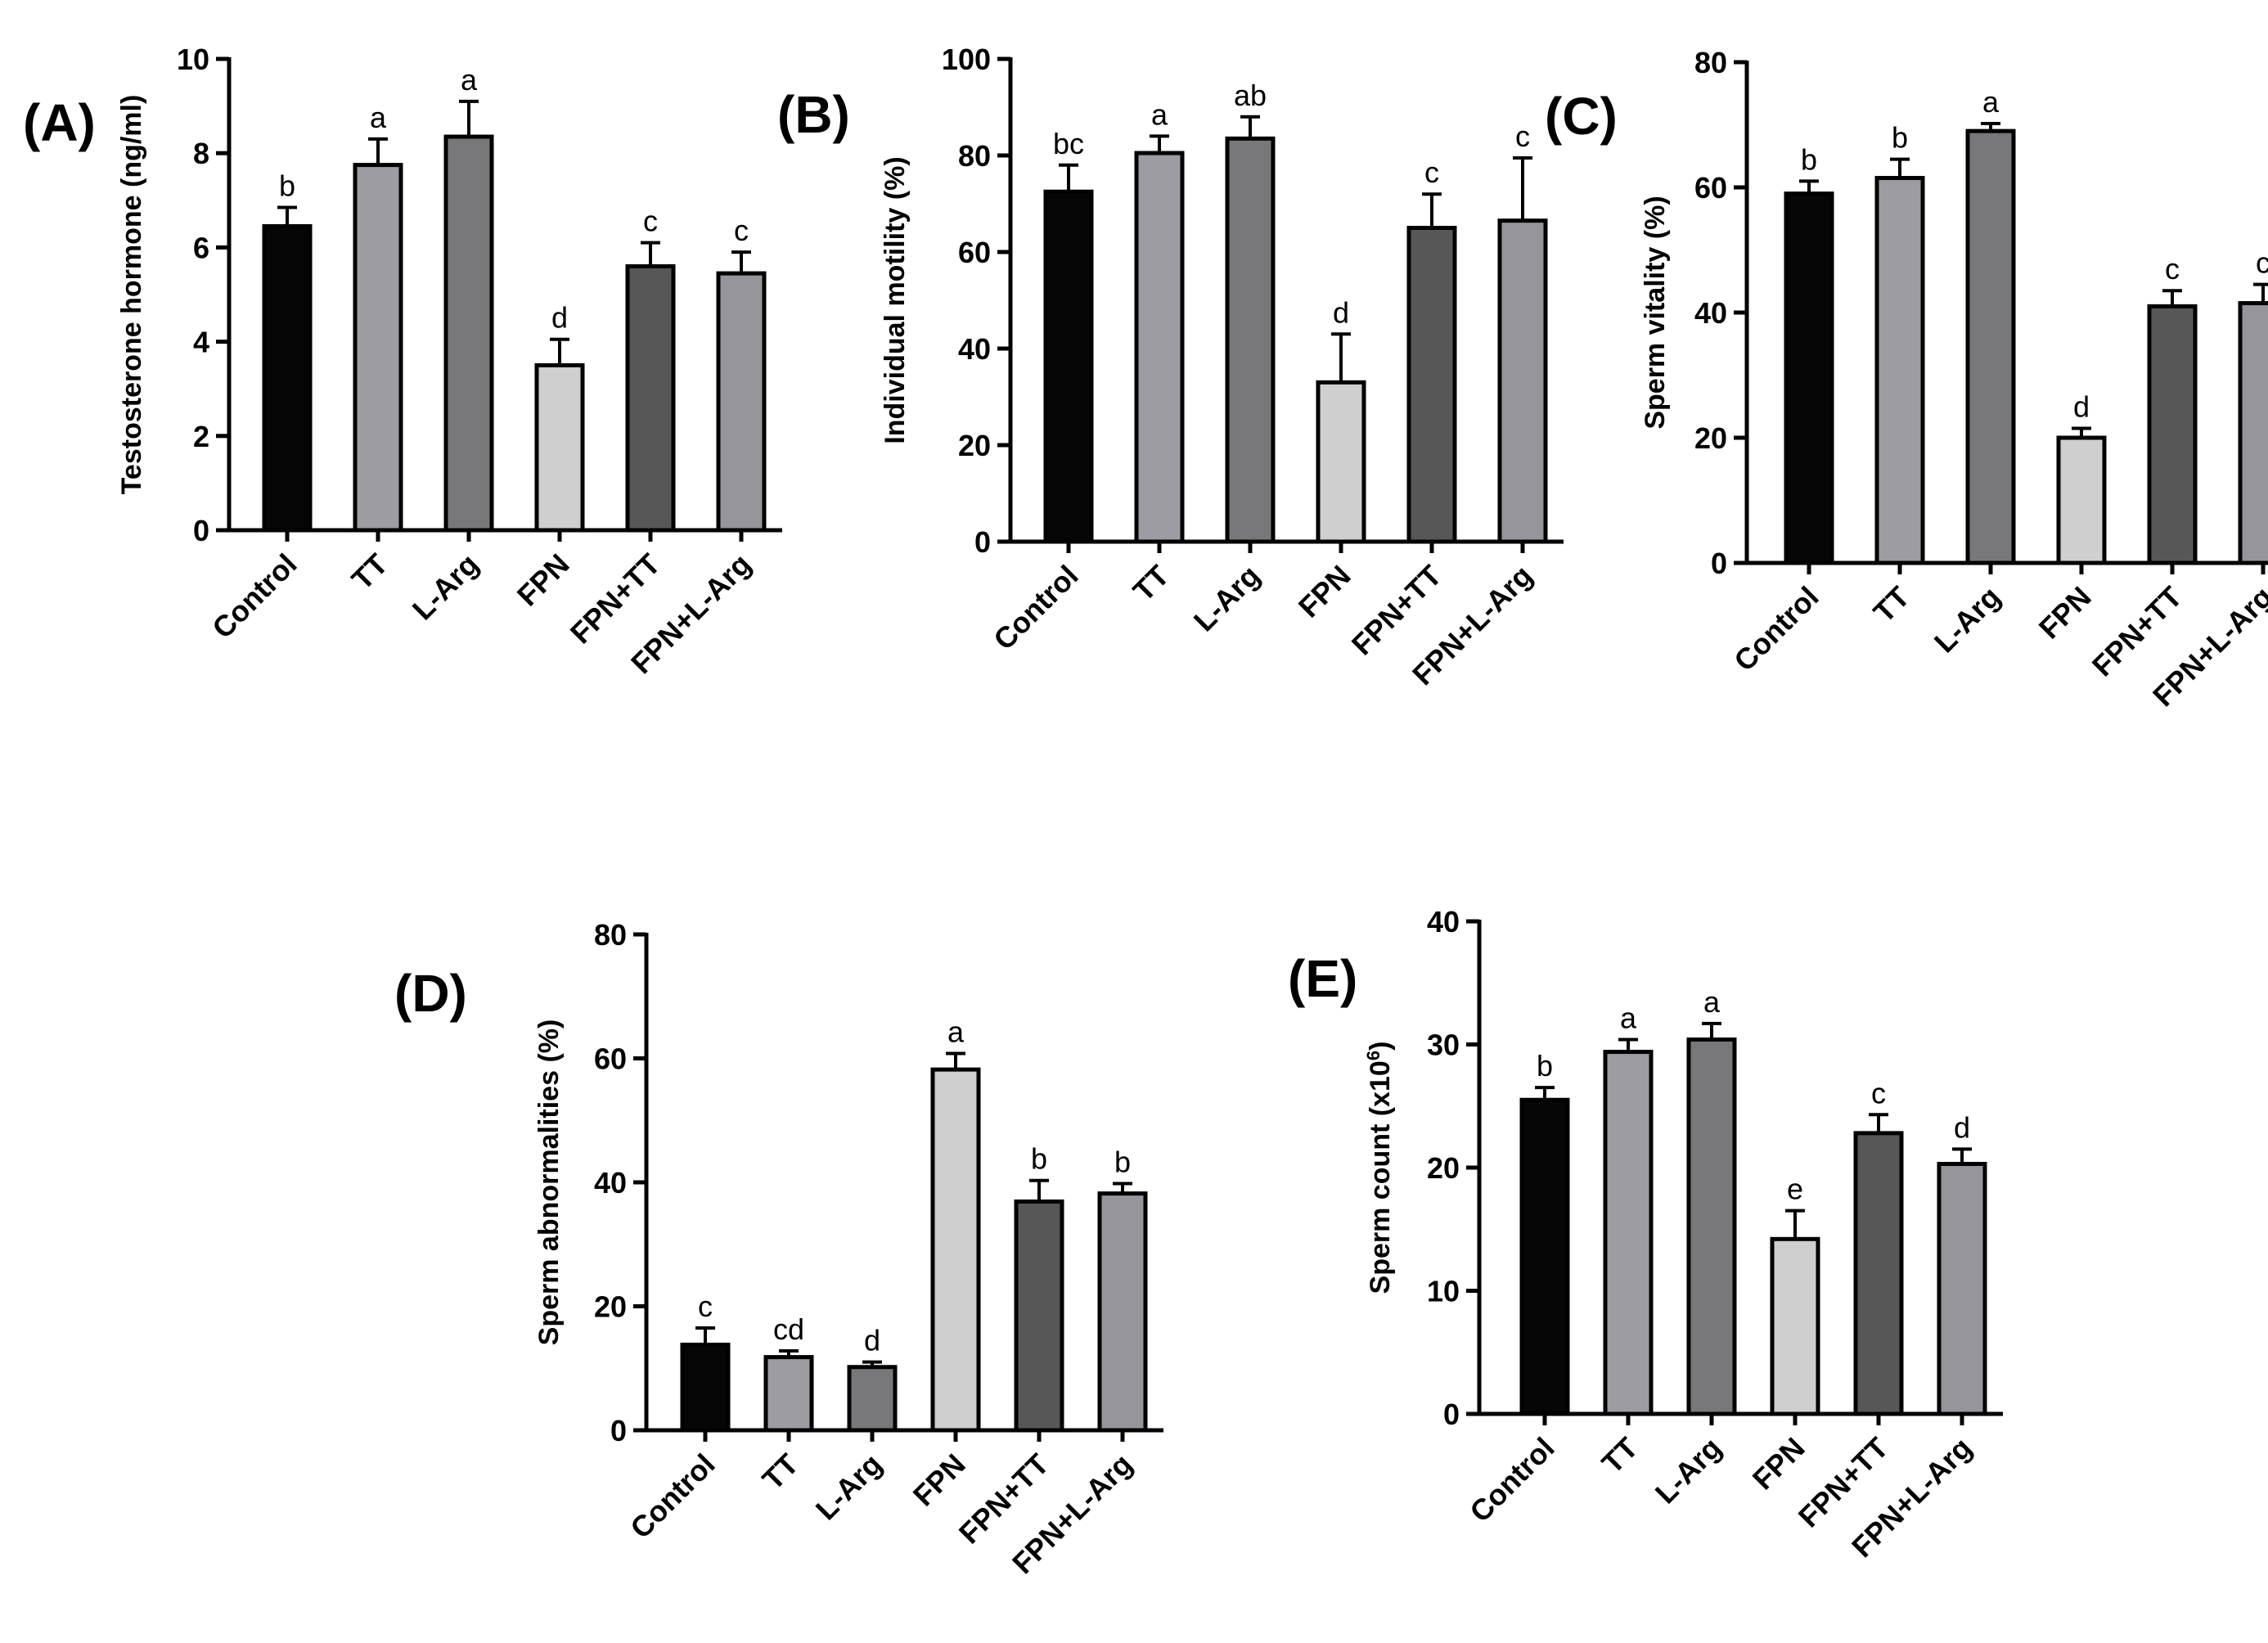  I want to click on y-axis-label: Individual motility (%), so click(895, 300).